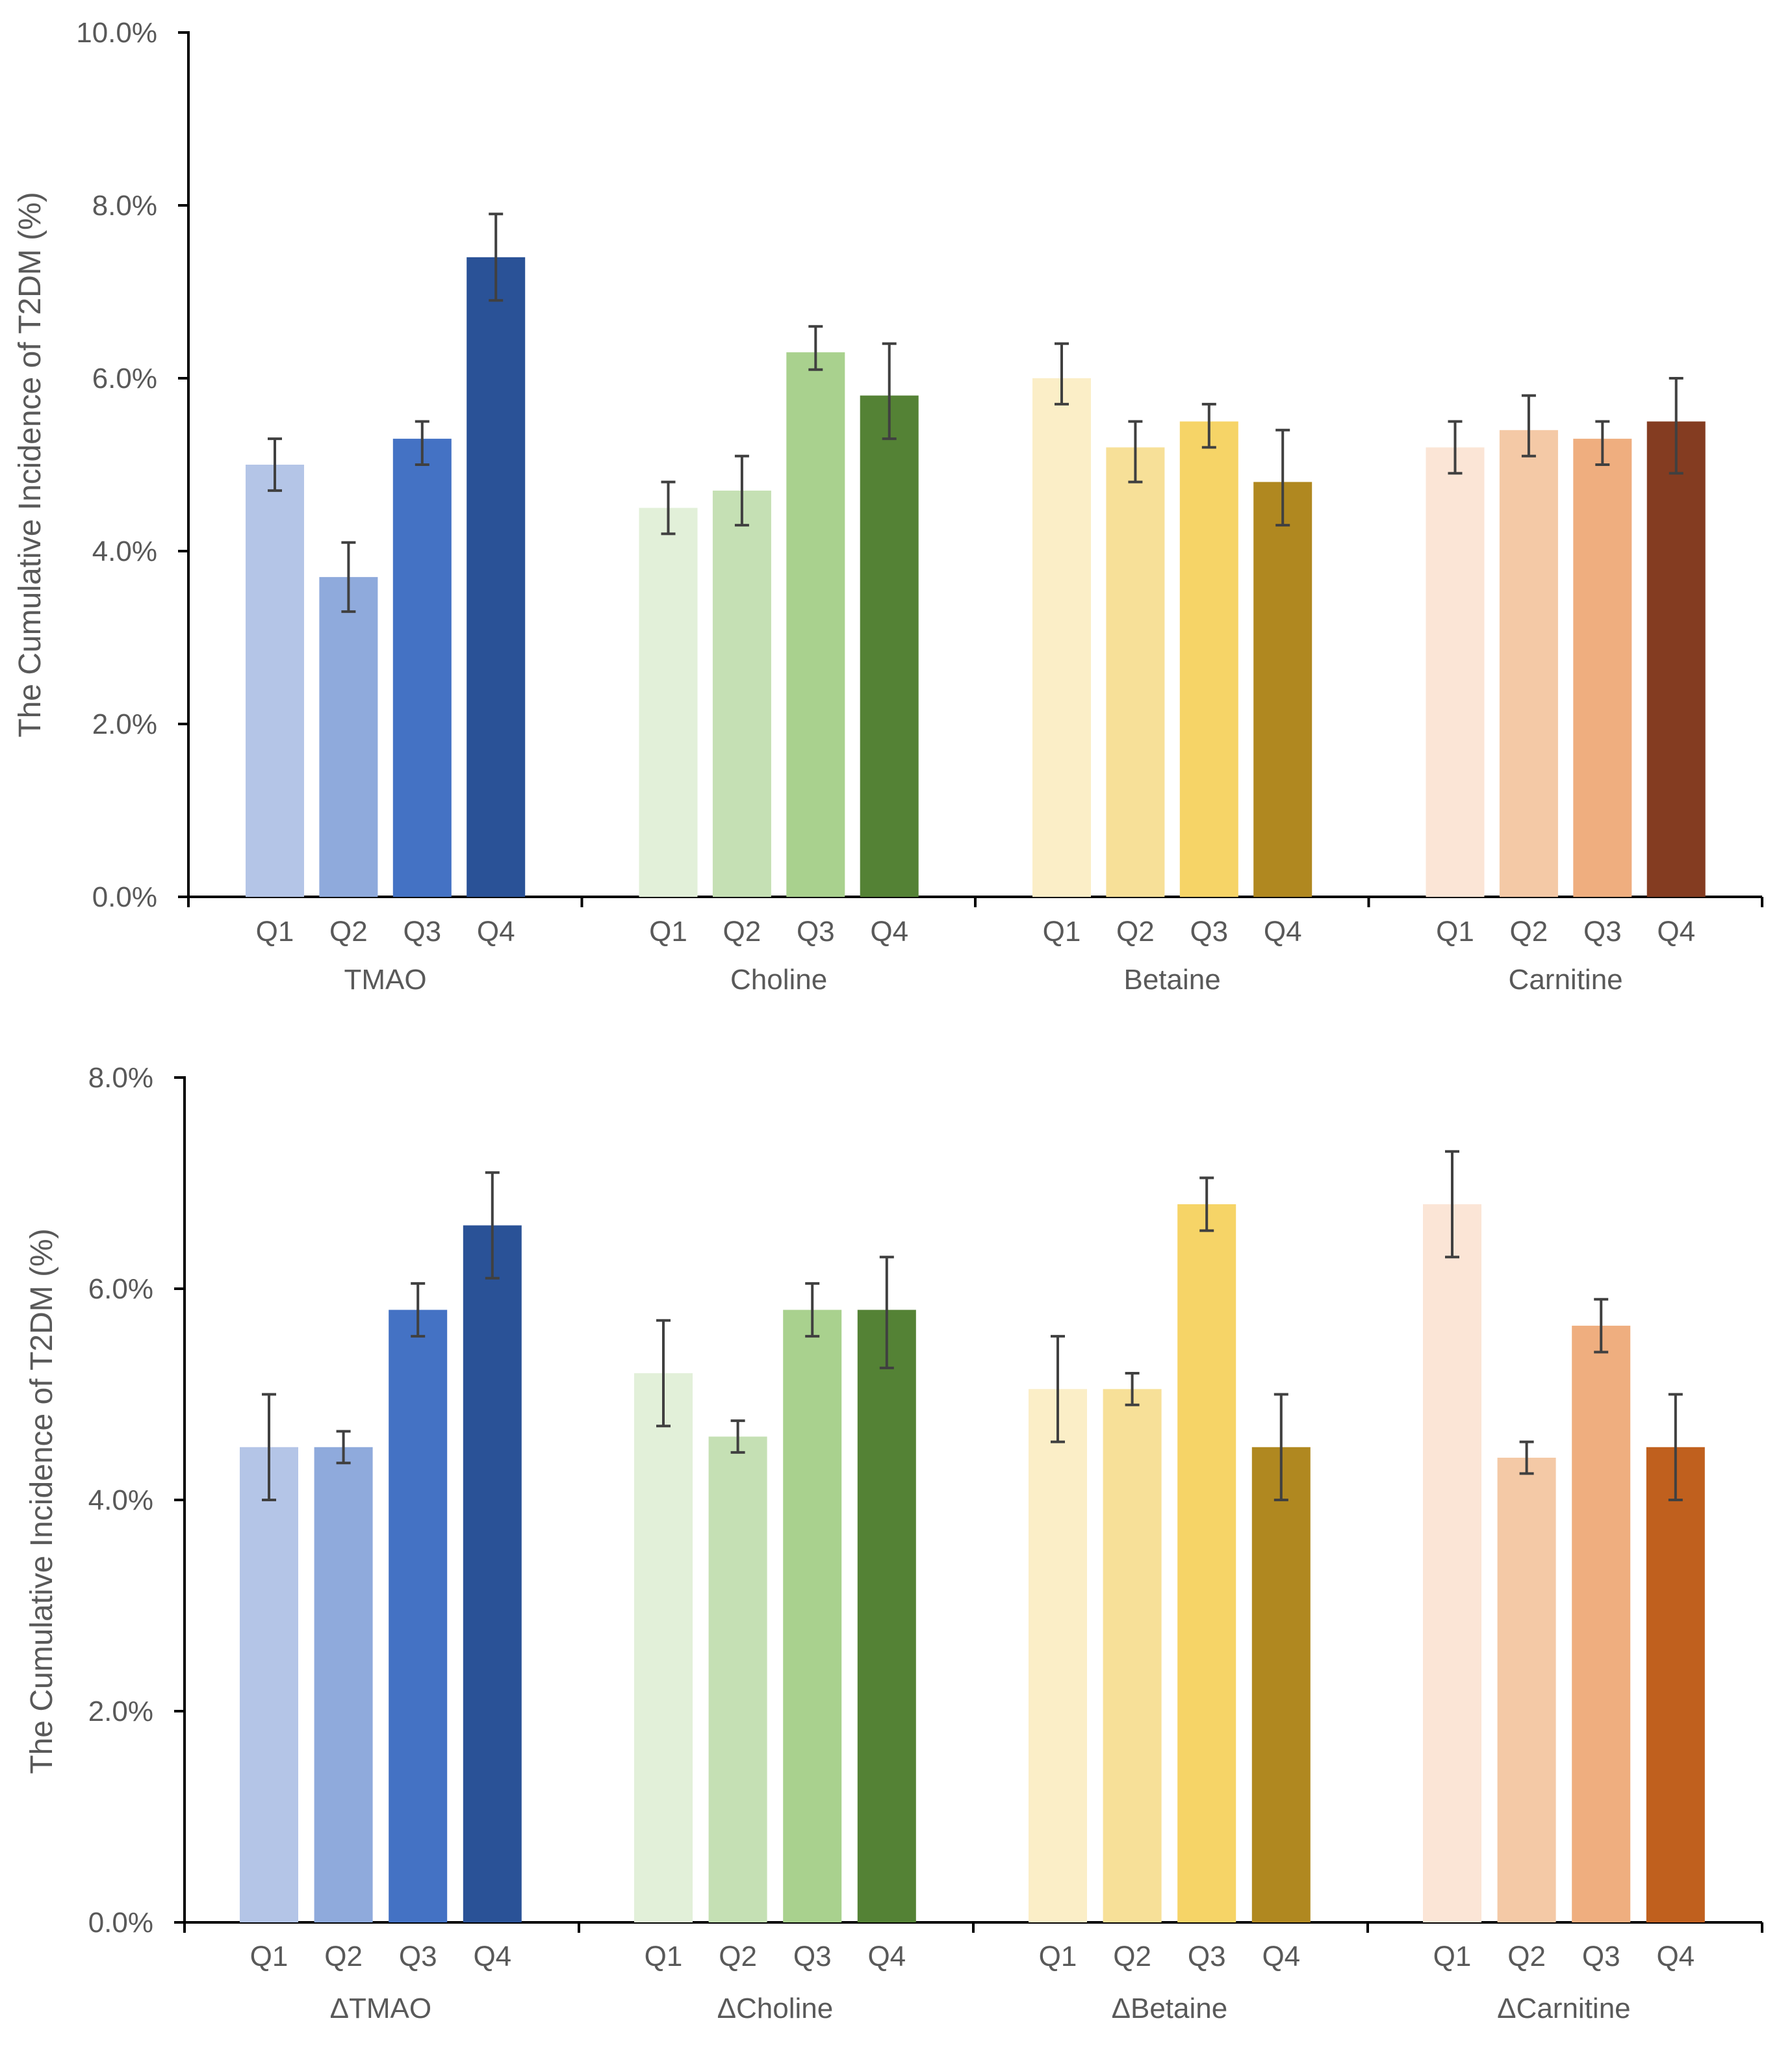 This screenshot has width=1792, height=2053. What do you see at coordinates (381, 1598) in the screenshot?
I see `bar-group-tmao: Q1 Q2 Q3 Q4 ΔTMAO` at bounding box center [381, 1598].